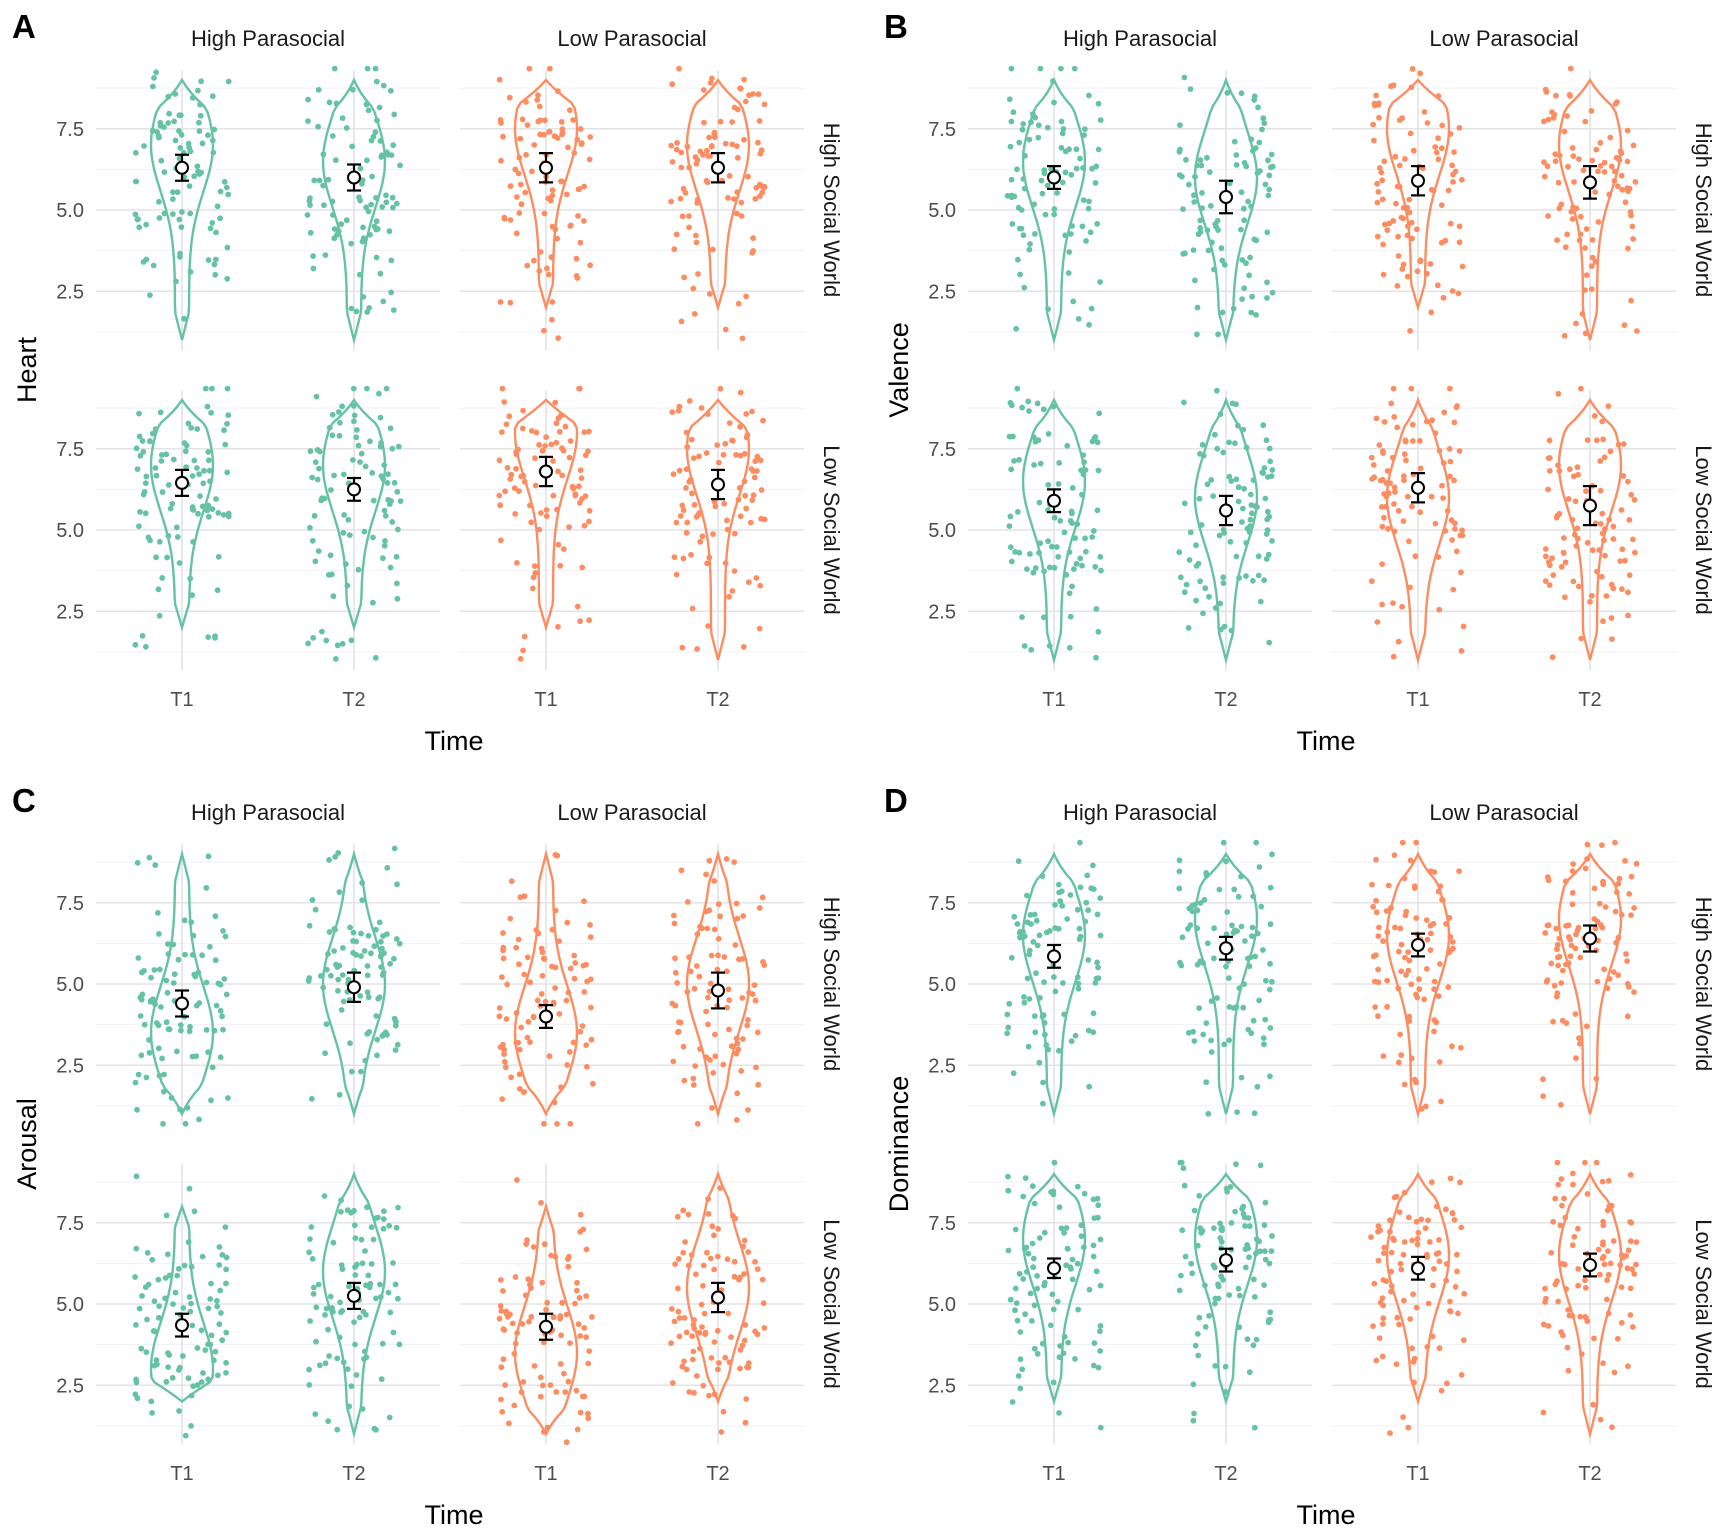 The height and width of the screenshot is (1536, 1728). Describe the element at coordinates (70, 1305) in the screenshot. I see `y-tick-label: 5.0` at that location.